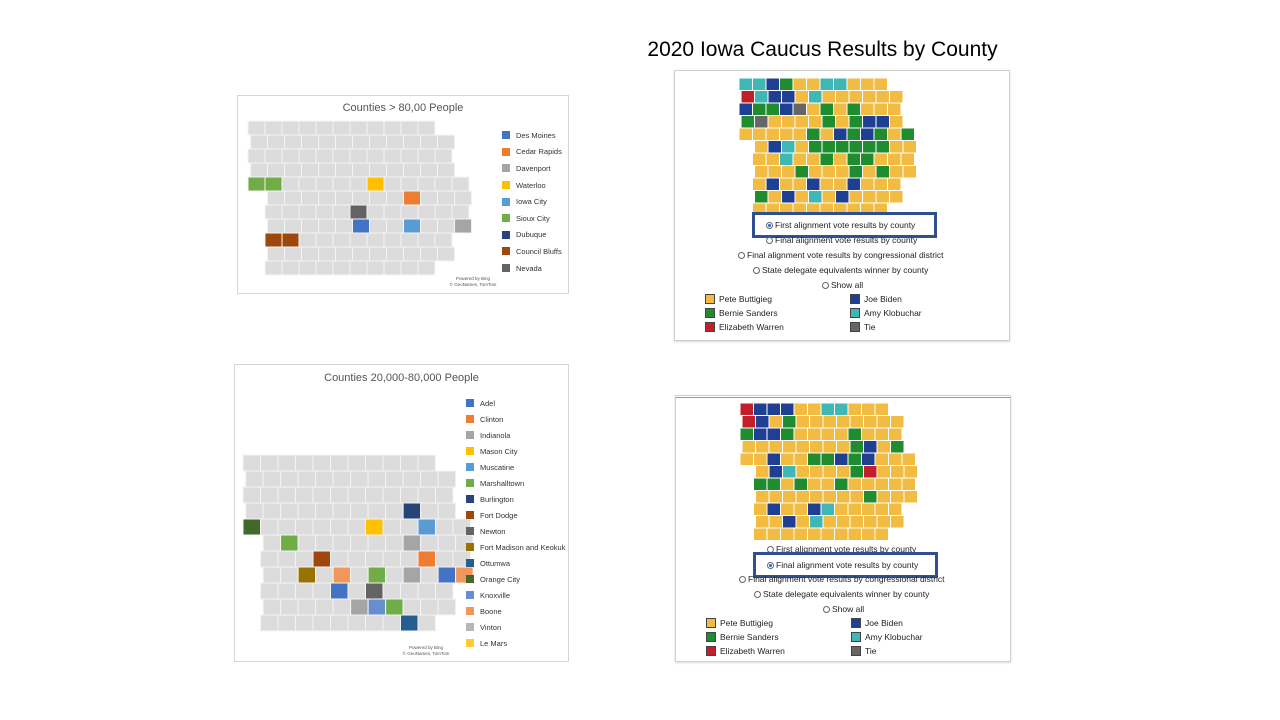  Describe the element at coordinates (494, 643) in the screenshot. I see `legend-label: Le Mars` at that location.